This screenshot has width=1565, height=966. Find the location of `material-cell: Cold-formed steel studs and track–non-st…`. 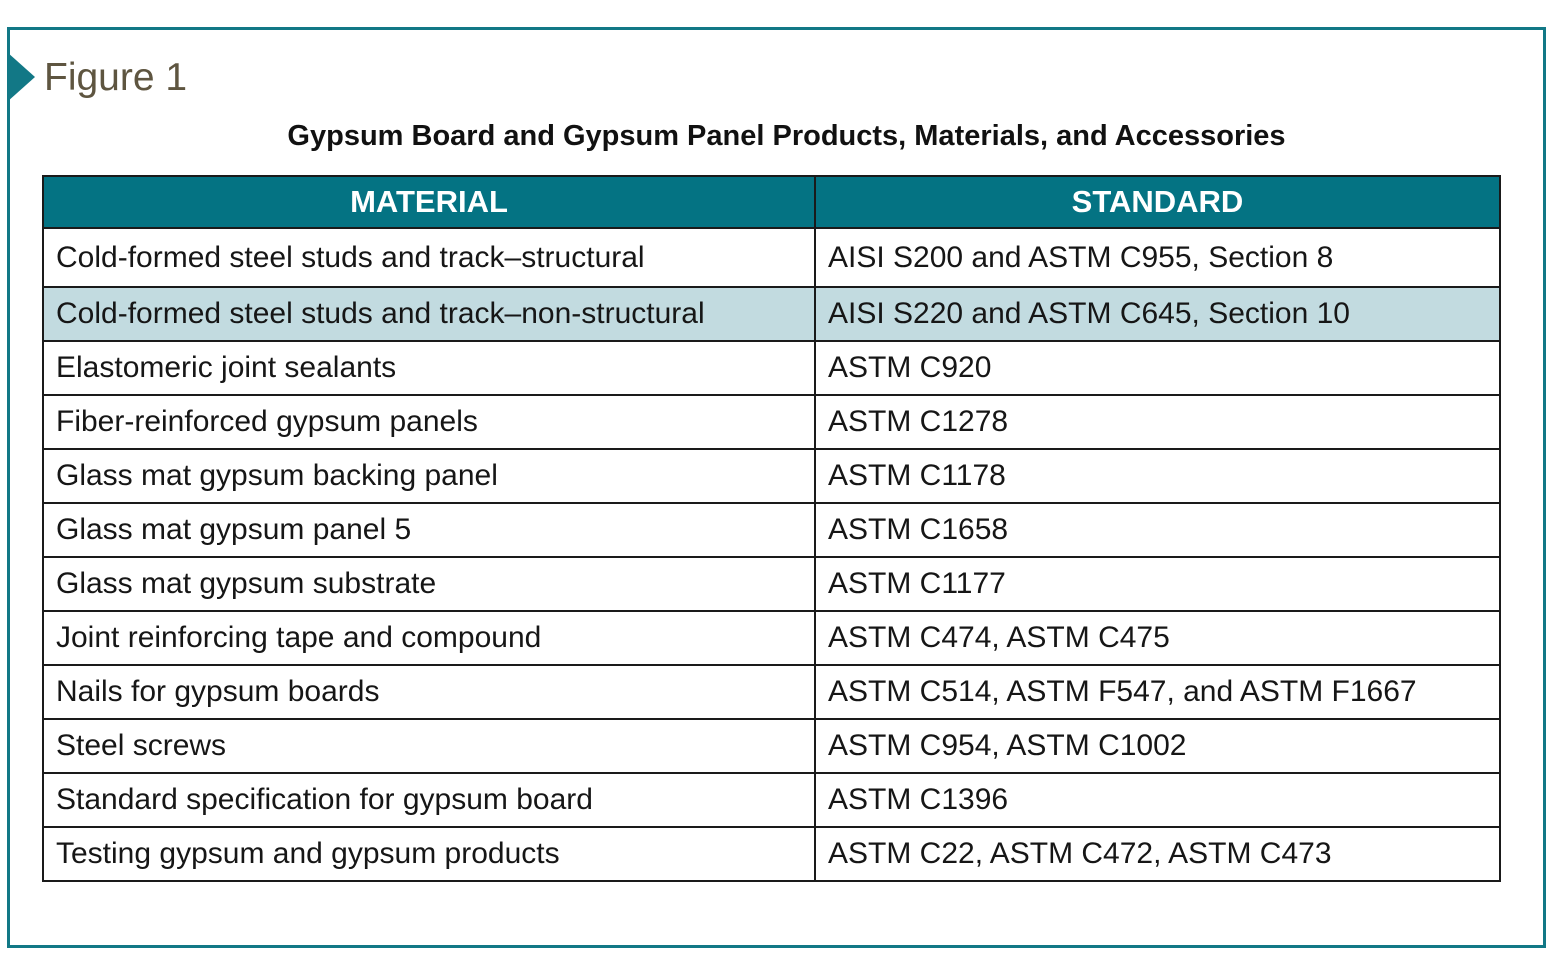

material-cell: Cold-formed steel studs and track–non-st… is located at coordinates (429, 314).